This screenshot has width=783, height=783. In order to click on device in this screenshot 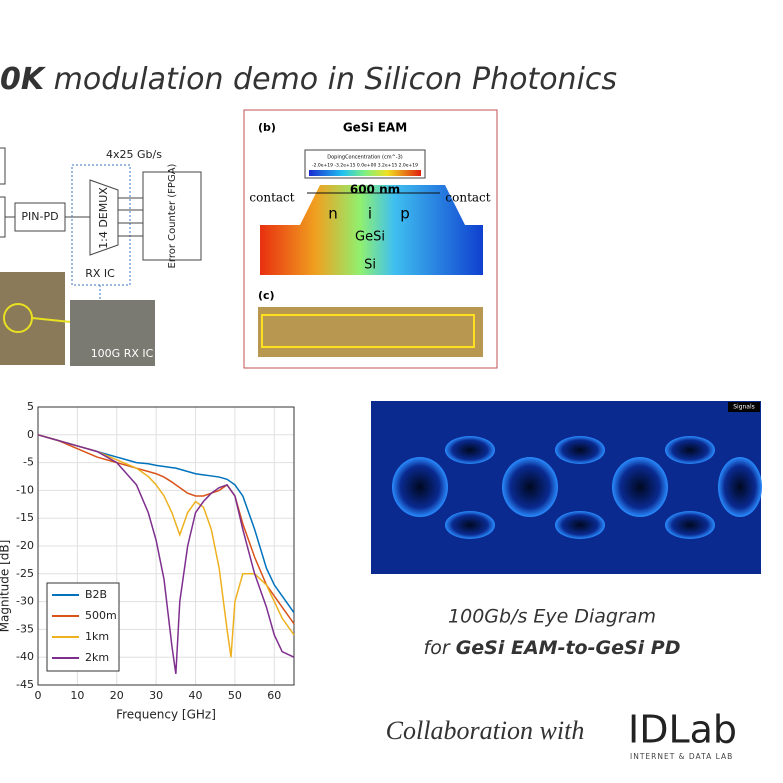, I will do `click(371, 230)`.